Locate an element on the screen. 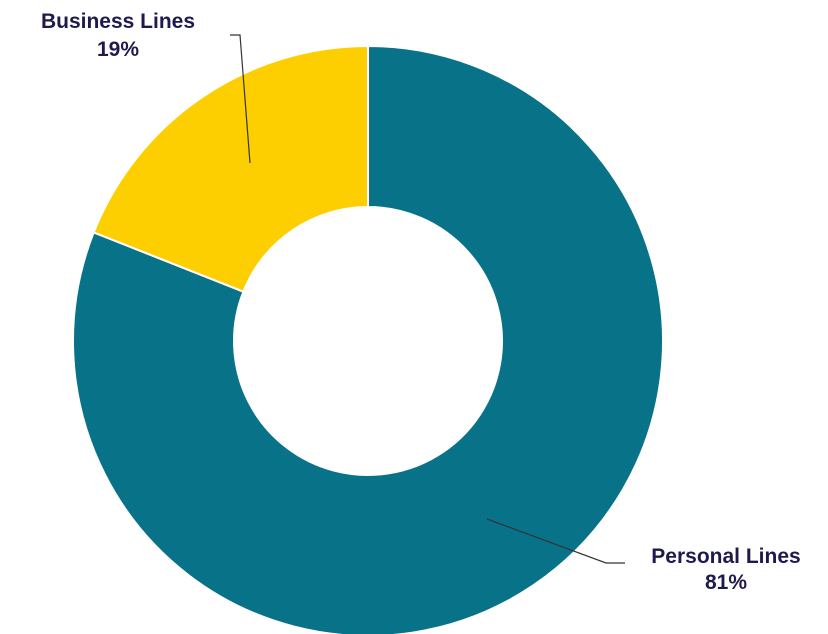 This screenshot has width=828, height=634. slice-business-lines is located at coordinates (230, 168).